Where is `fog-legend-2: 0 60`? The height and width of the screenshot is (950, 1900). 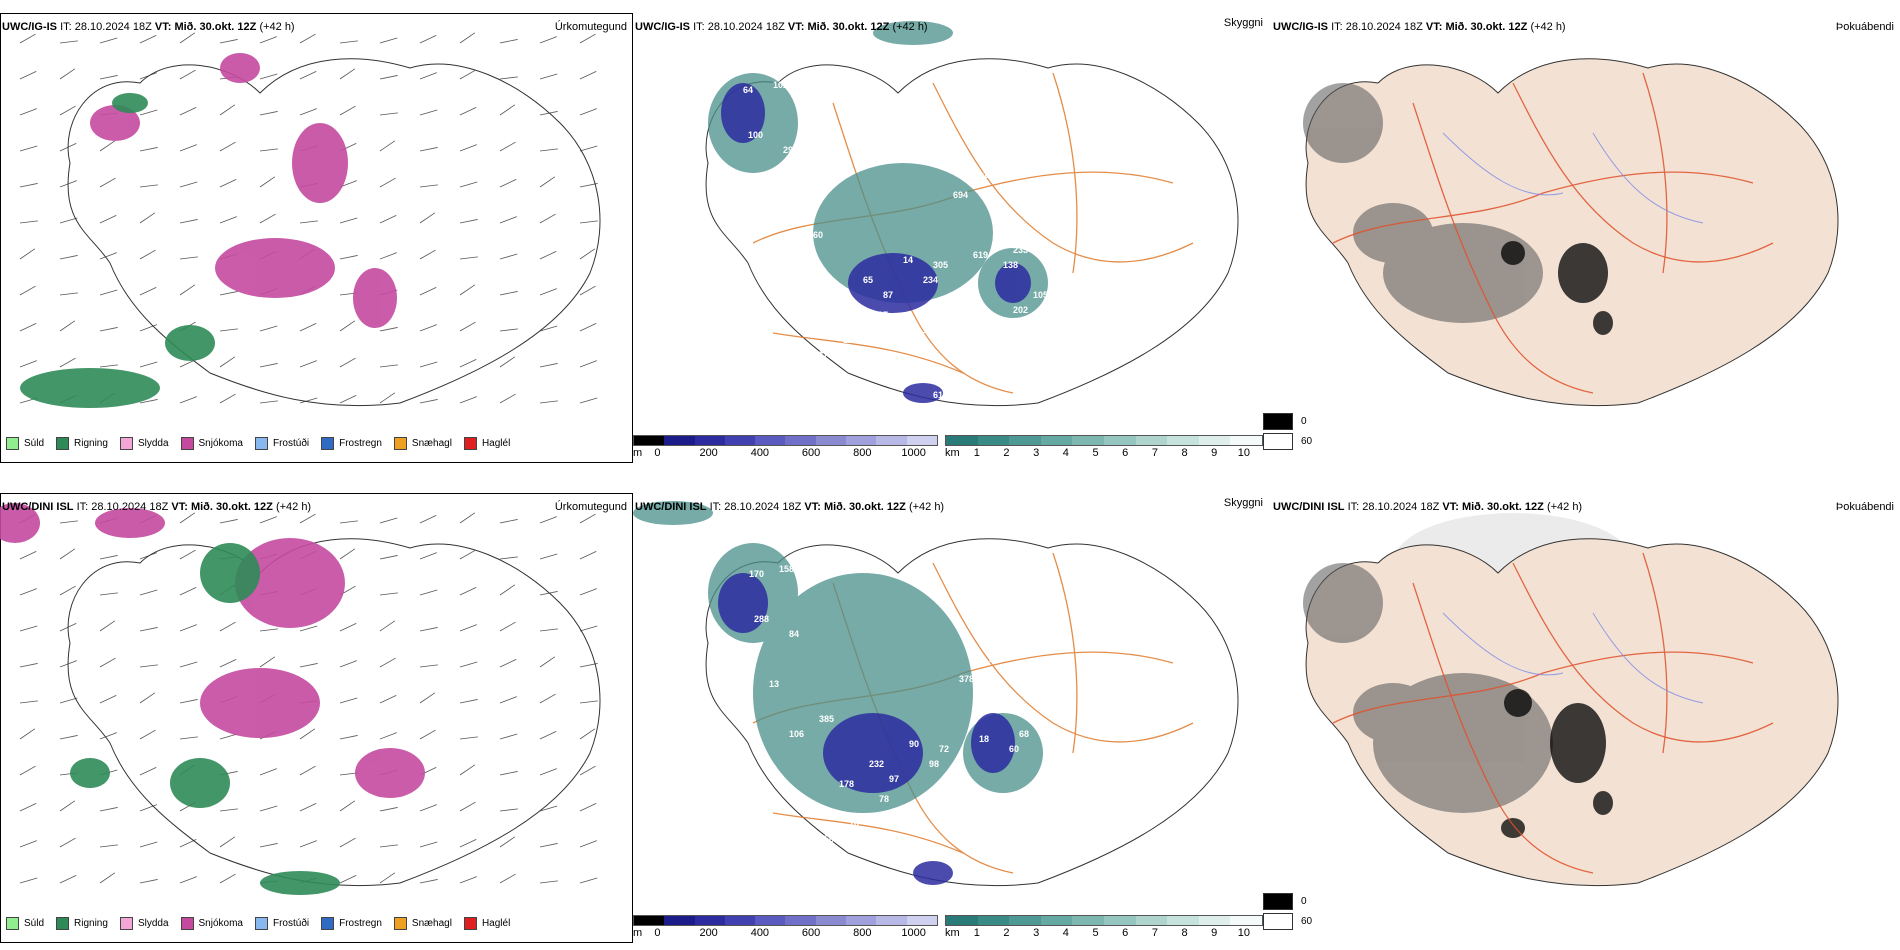
fog-legend-2: 0 60 is located at coordinates (1287, 911).